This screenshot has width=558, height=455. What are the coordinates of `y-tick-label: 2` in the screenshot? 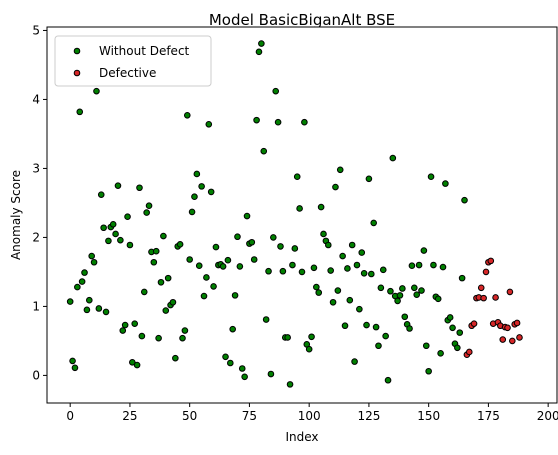 It's located at (36, 237).